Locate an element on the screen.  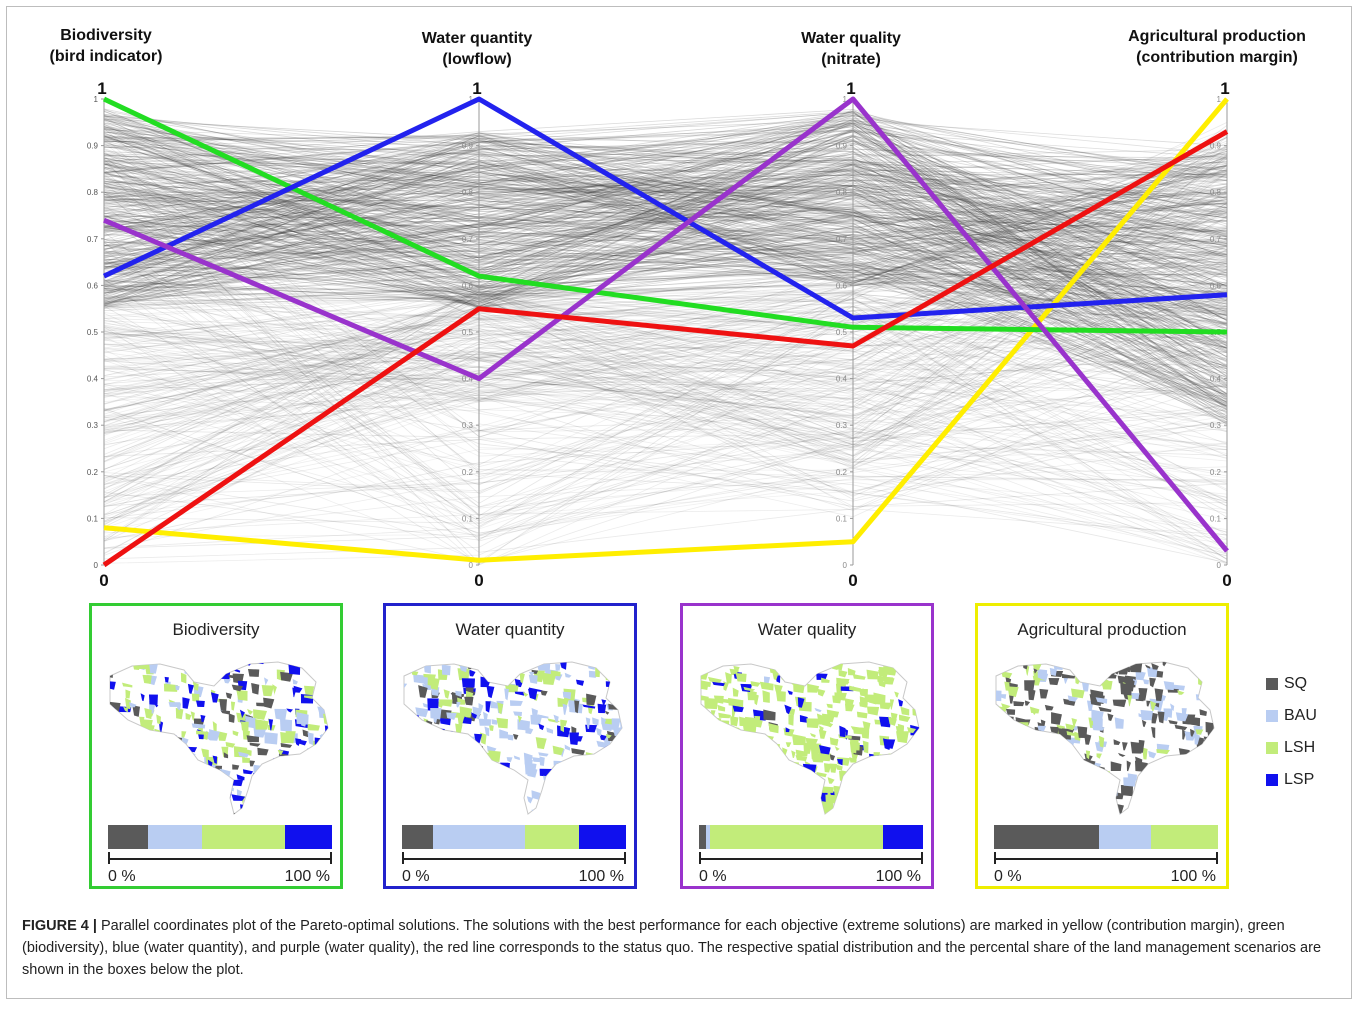
scale-tick-left is located at coordinates (700, 858).